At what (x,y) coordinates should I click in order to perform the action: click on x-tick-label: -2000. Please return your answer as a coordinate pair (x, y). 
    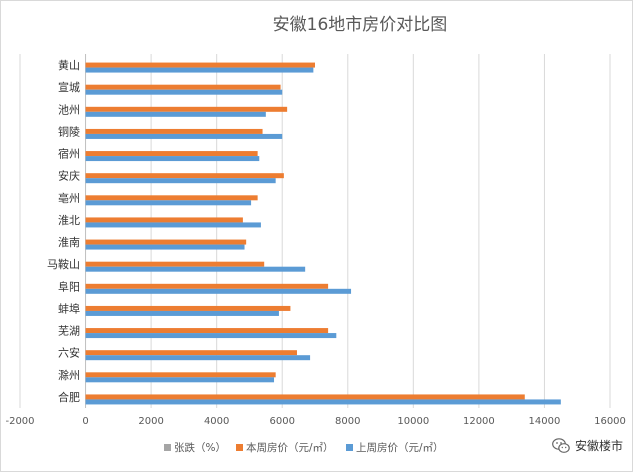
    Looking at the image, I should click on (19, 421).